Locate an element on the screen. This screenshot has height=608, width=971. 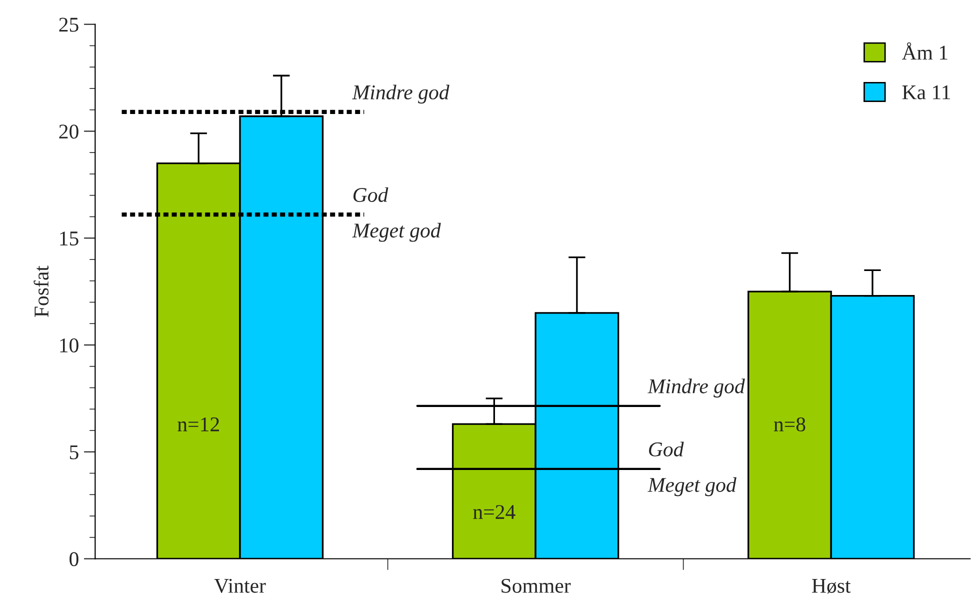
y-tick-label: 0 is located at coordinates (74, 559).